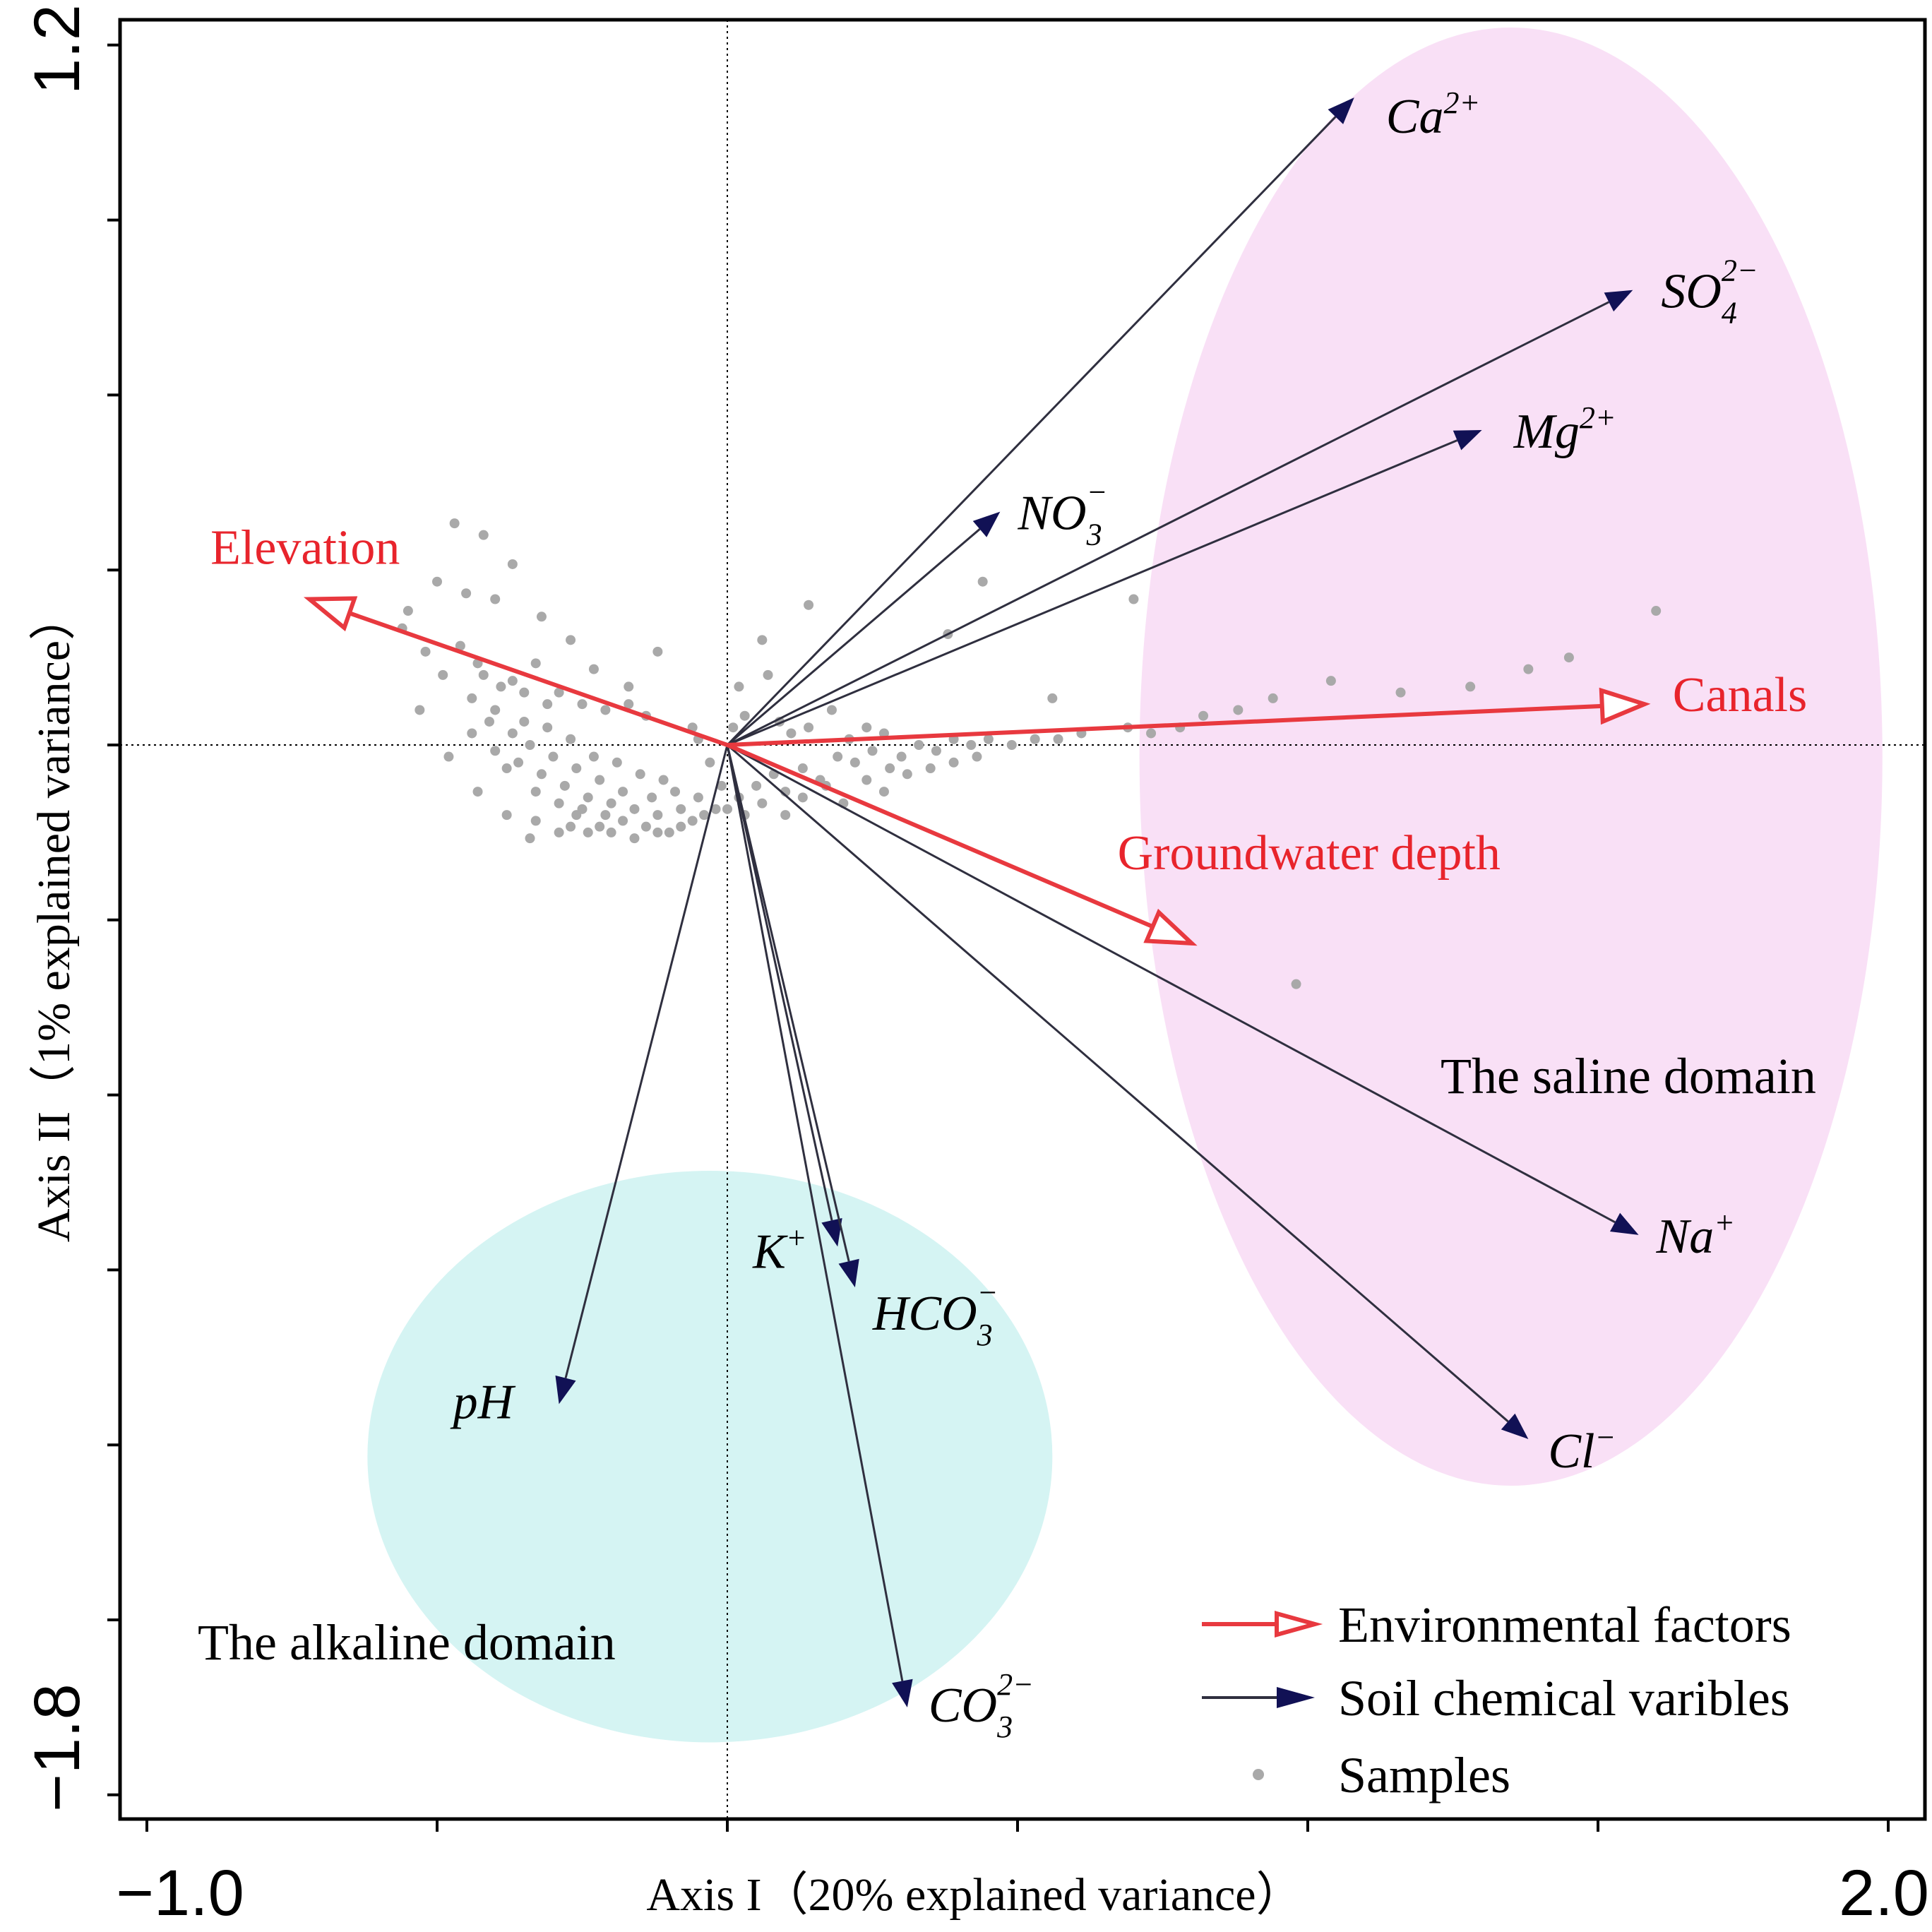 The width and height of the screenshot is (1932, 1932). I want to click on soil-k-arrow-line, so click(779, 982).